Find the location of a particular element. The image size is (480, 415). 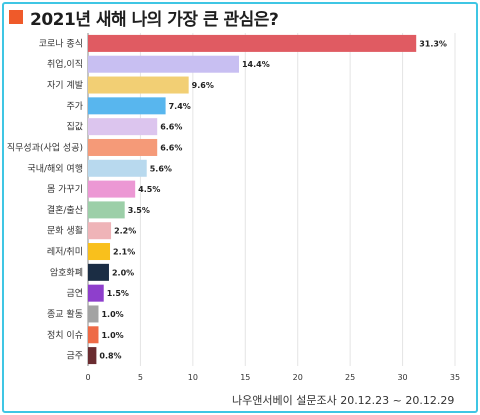

survey-source: 나우앤서베이 설문조사 20.12.23 ~ 20.12.29 is located at coordinates (343, 400).